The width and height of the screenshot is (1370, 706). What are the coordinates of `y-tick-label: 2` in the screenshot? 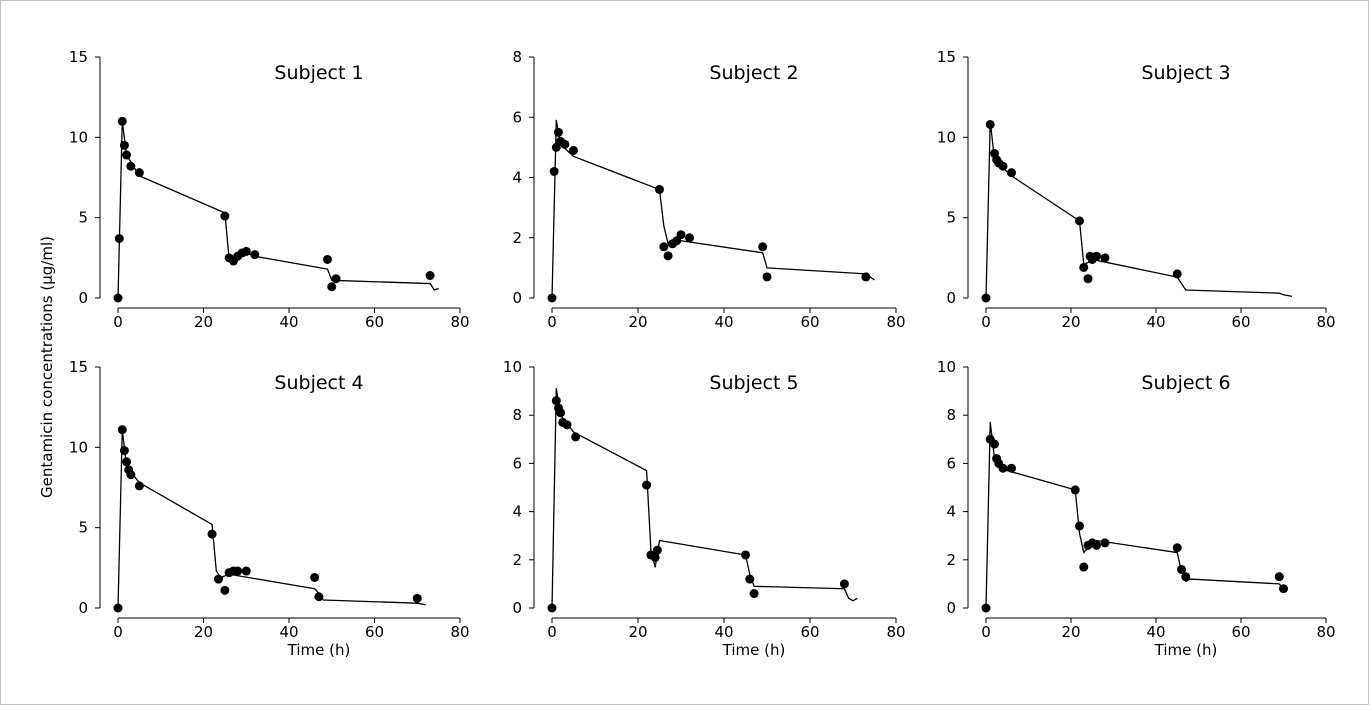 It's located at (517, 560).